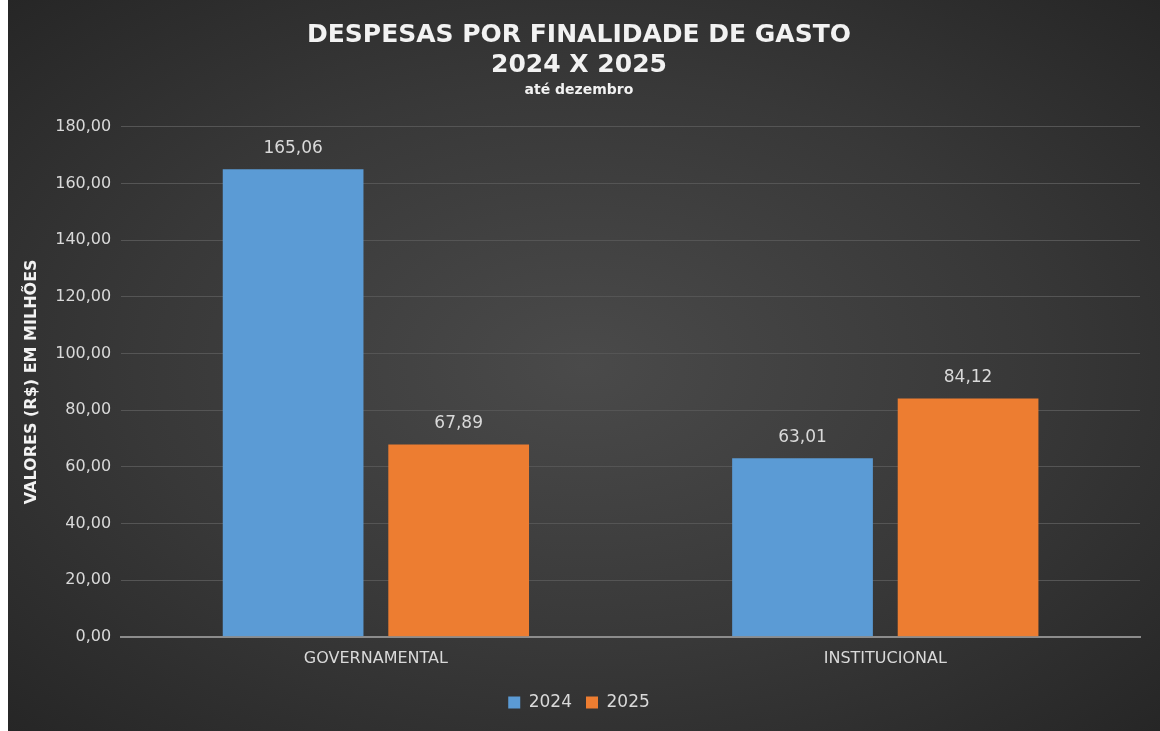 This screenshot has width=1160, height=731. What do you see at coordinates (83, 295) in the screenshot?
I see `y-tick-label: 120,00` at bounding box center [83, 295].